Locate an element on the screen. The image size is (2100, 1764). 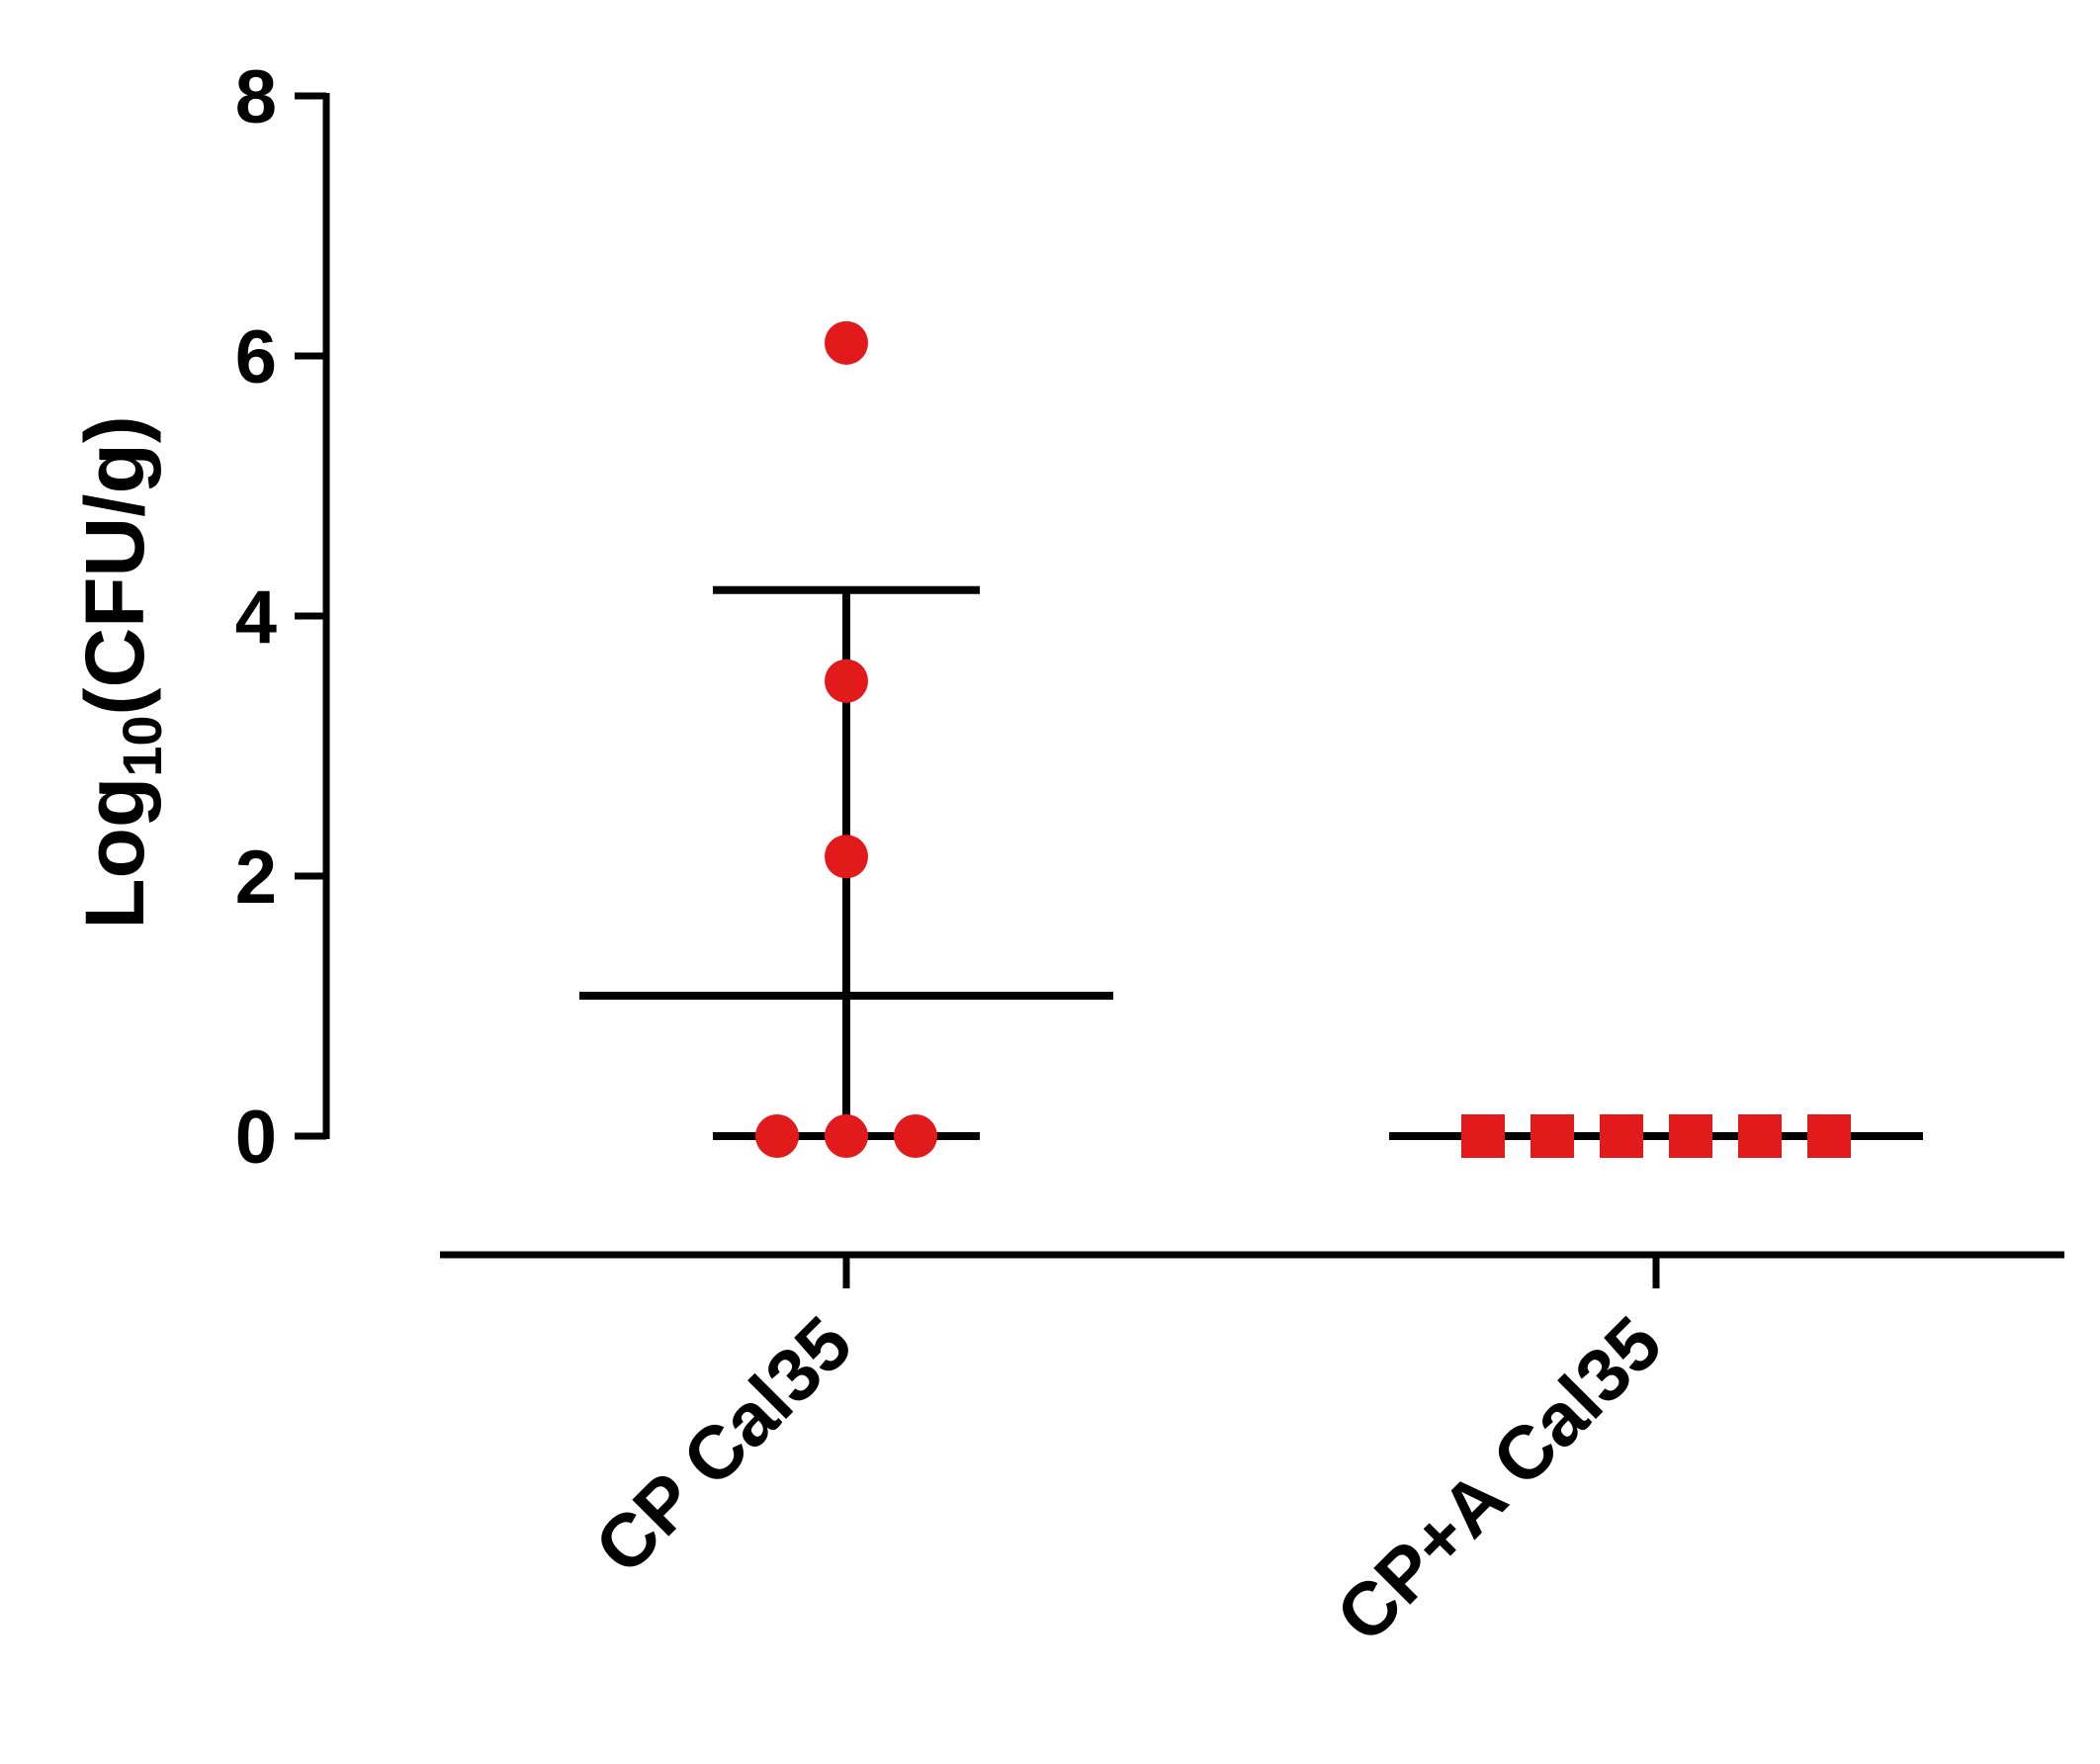
y-axis: 0 2 4 6 8 is located at coordinates (282, 617).